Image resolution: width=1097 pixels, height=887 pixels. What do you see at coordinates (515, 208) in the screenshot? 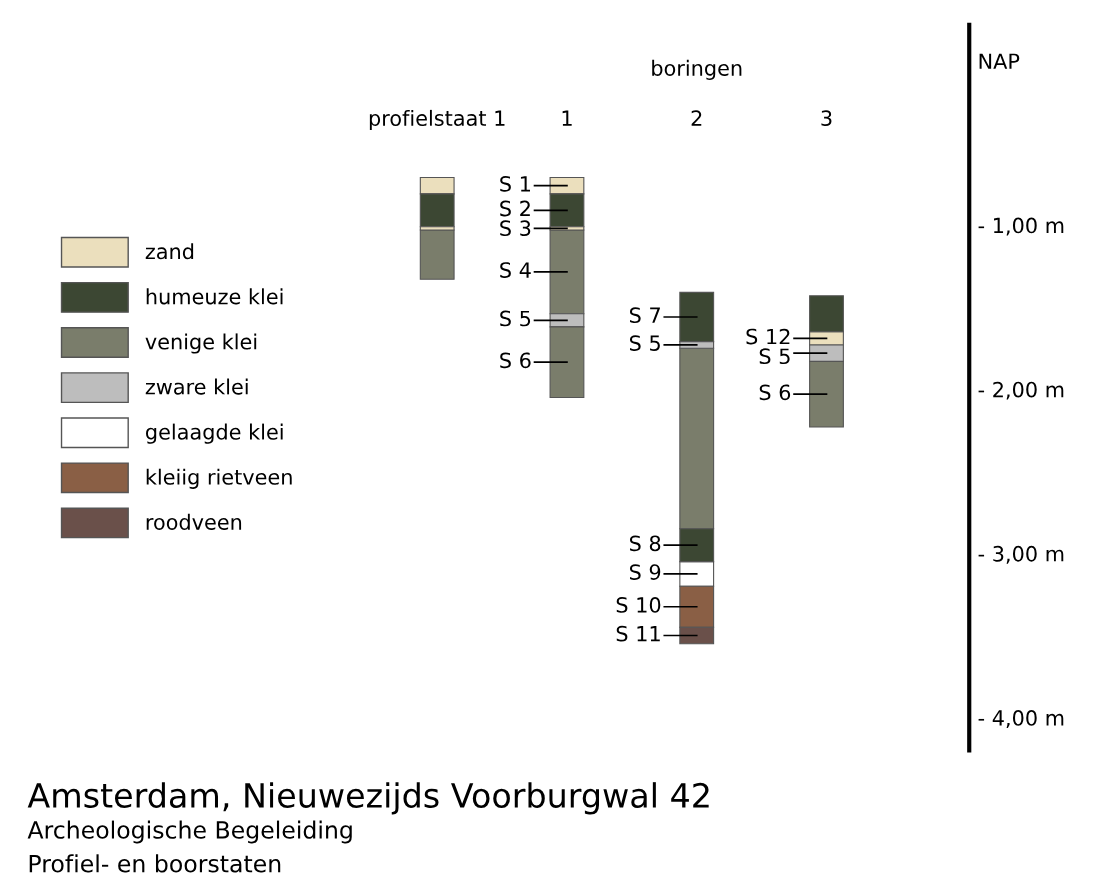
I see `annotation: S 2` at bounding box center [515, 208].